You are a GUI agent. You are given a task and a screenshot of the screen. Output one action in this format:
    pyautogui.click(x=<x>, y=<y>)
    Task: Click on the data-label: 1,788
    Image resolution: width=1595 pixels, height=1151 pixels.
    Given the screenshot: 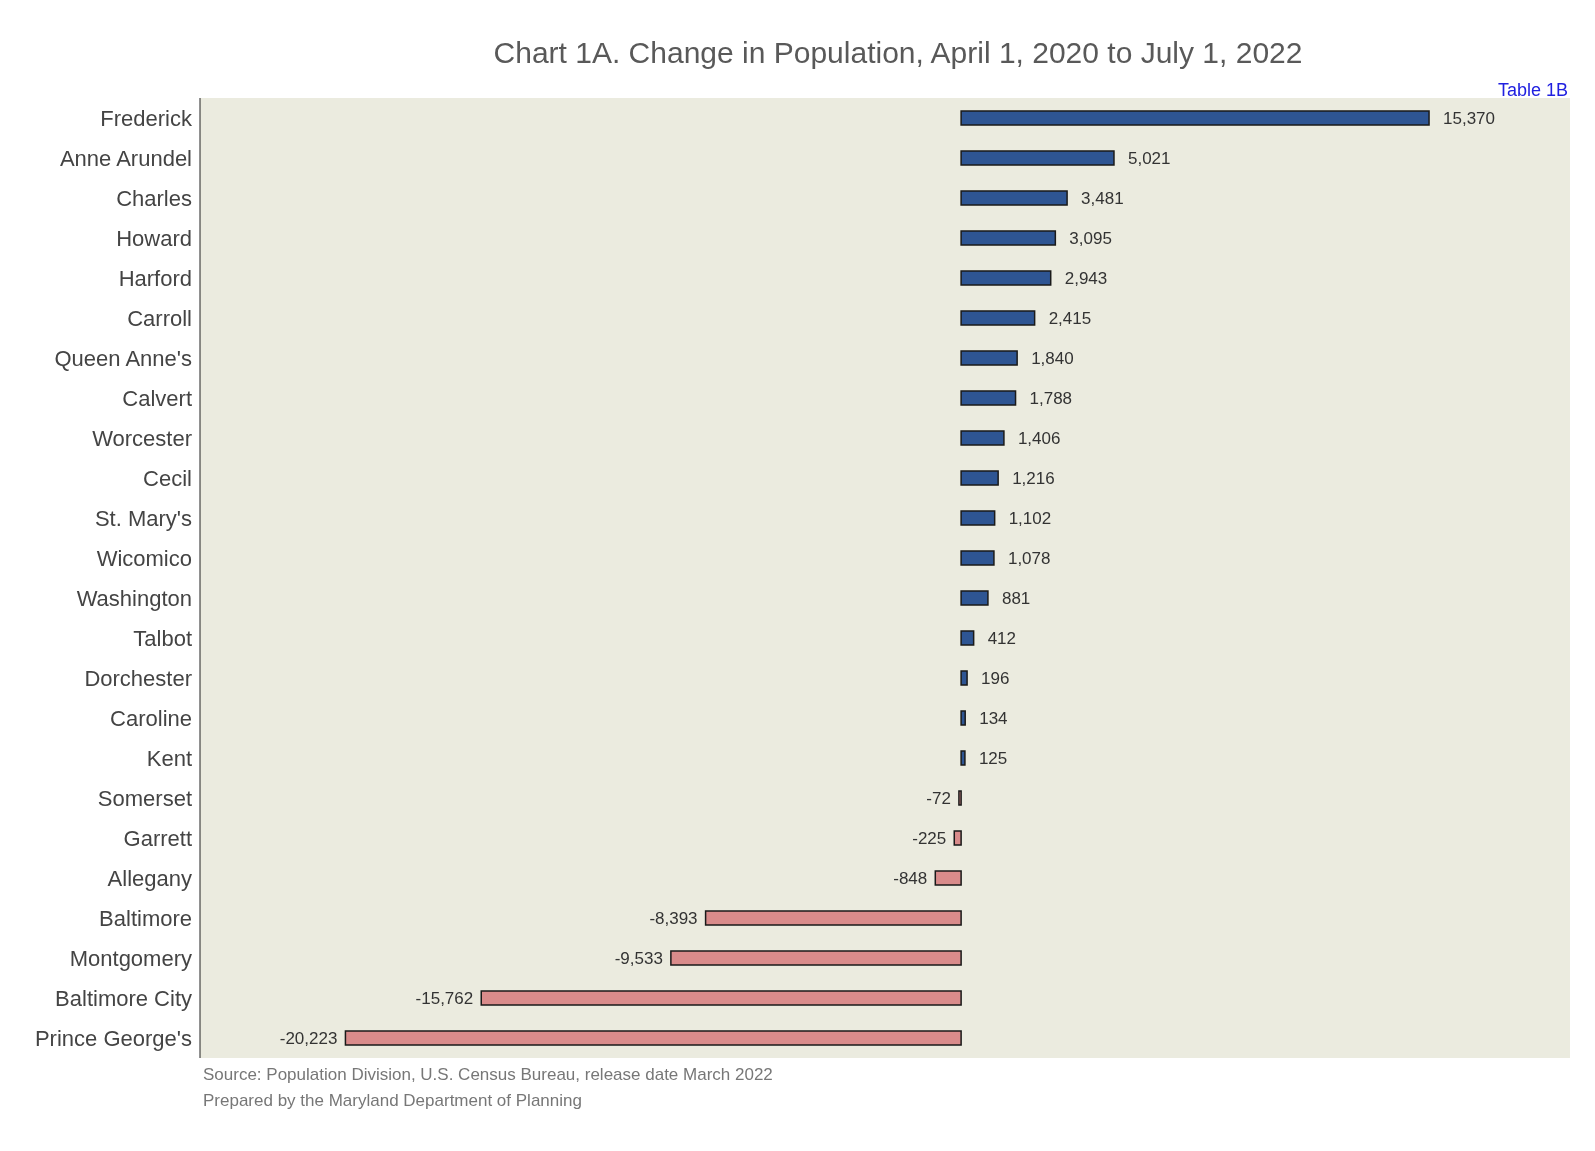 What is the action you would take?
    pyautogui.click(x=1051, y=398)
    